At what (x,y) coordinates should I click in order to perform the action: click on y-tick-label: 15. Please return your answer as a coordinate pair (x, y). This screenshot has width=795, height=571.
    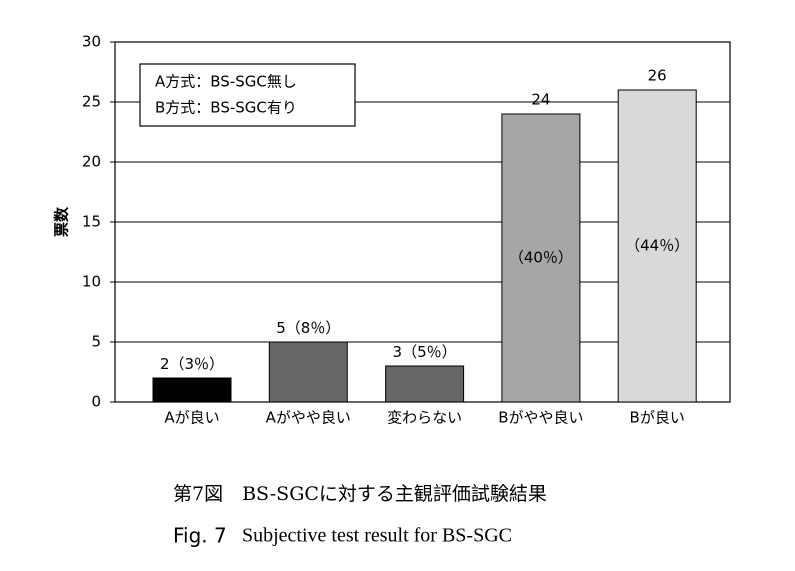
    Looking at the image, I should click on (91, 222).